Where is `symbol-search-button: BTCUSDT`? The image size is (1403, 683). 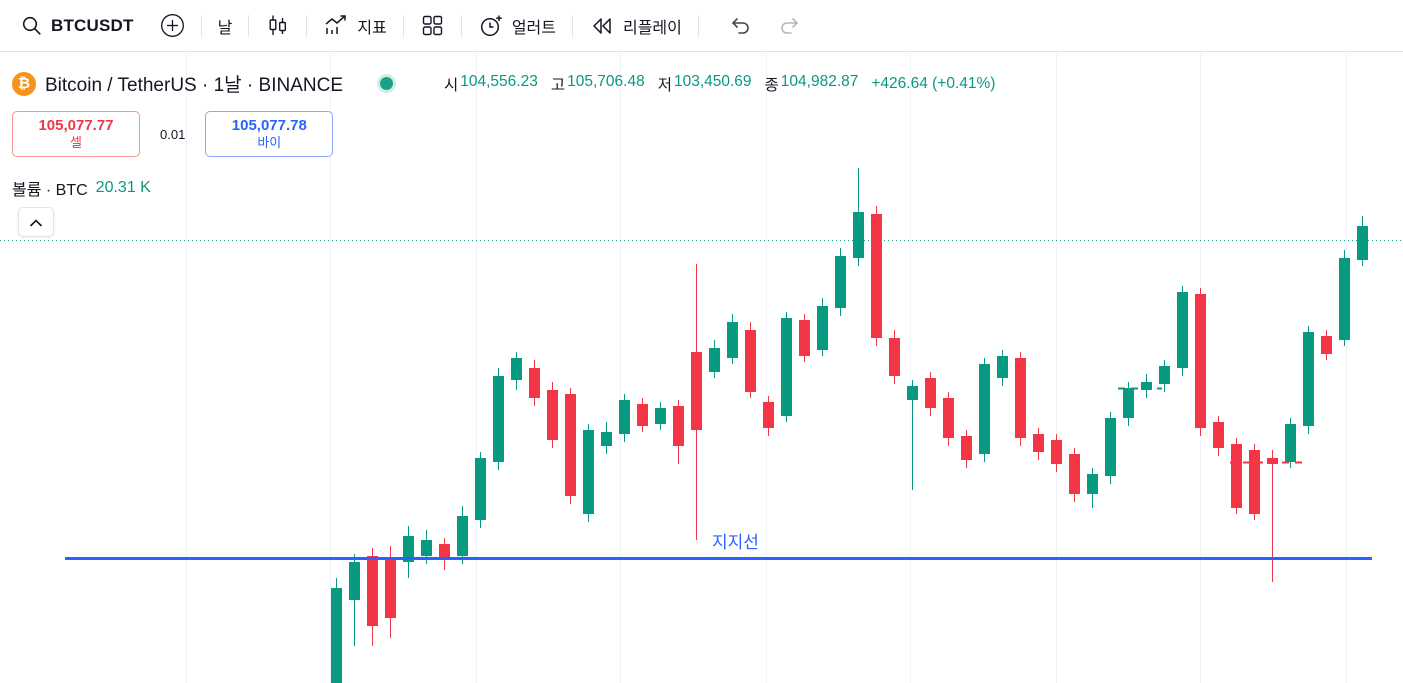
symbol-search-button: BTCUSDT is located at coordinates (77, 26).